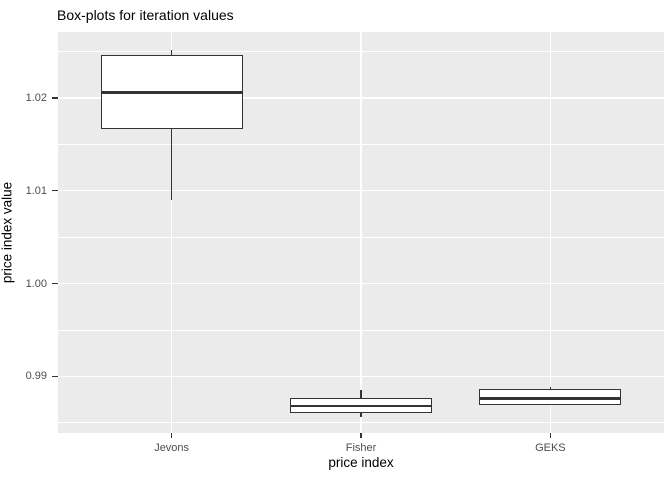 The height and width of the screenshot is (480, 672). I want to click on y-tick-label: 0.99, so click(36, 376).